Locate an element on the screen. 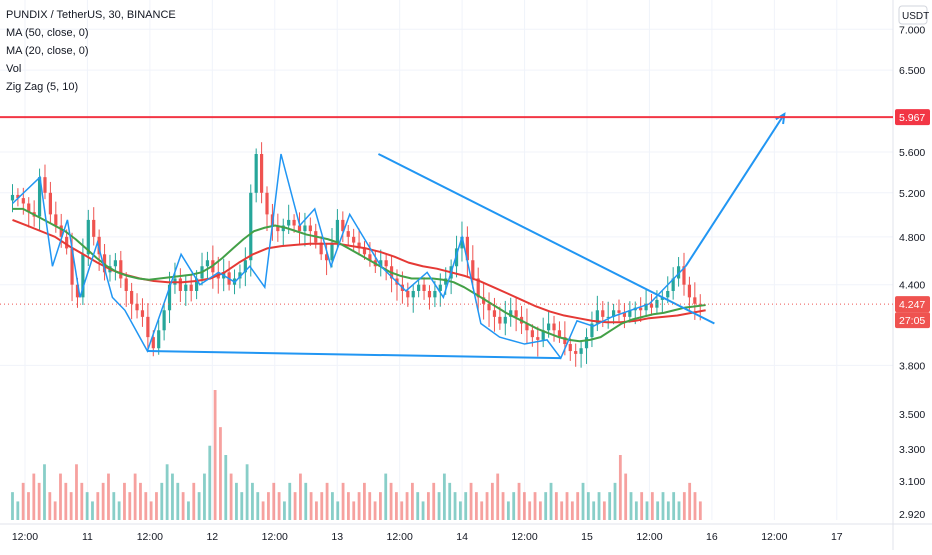 The image size is (932, 555). volume-axis-tick-label: 3.100 is located at coordinates (912, 482).